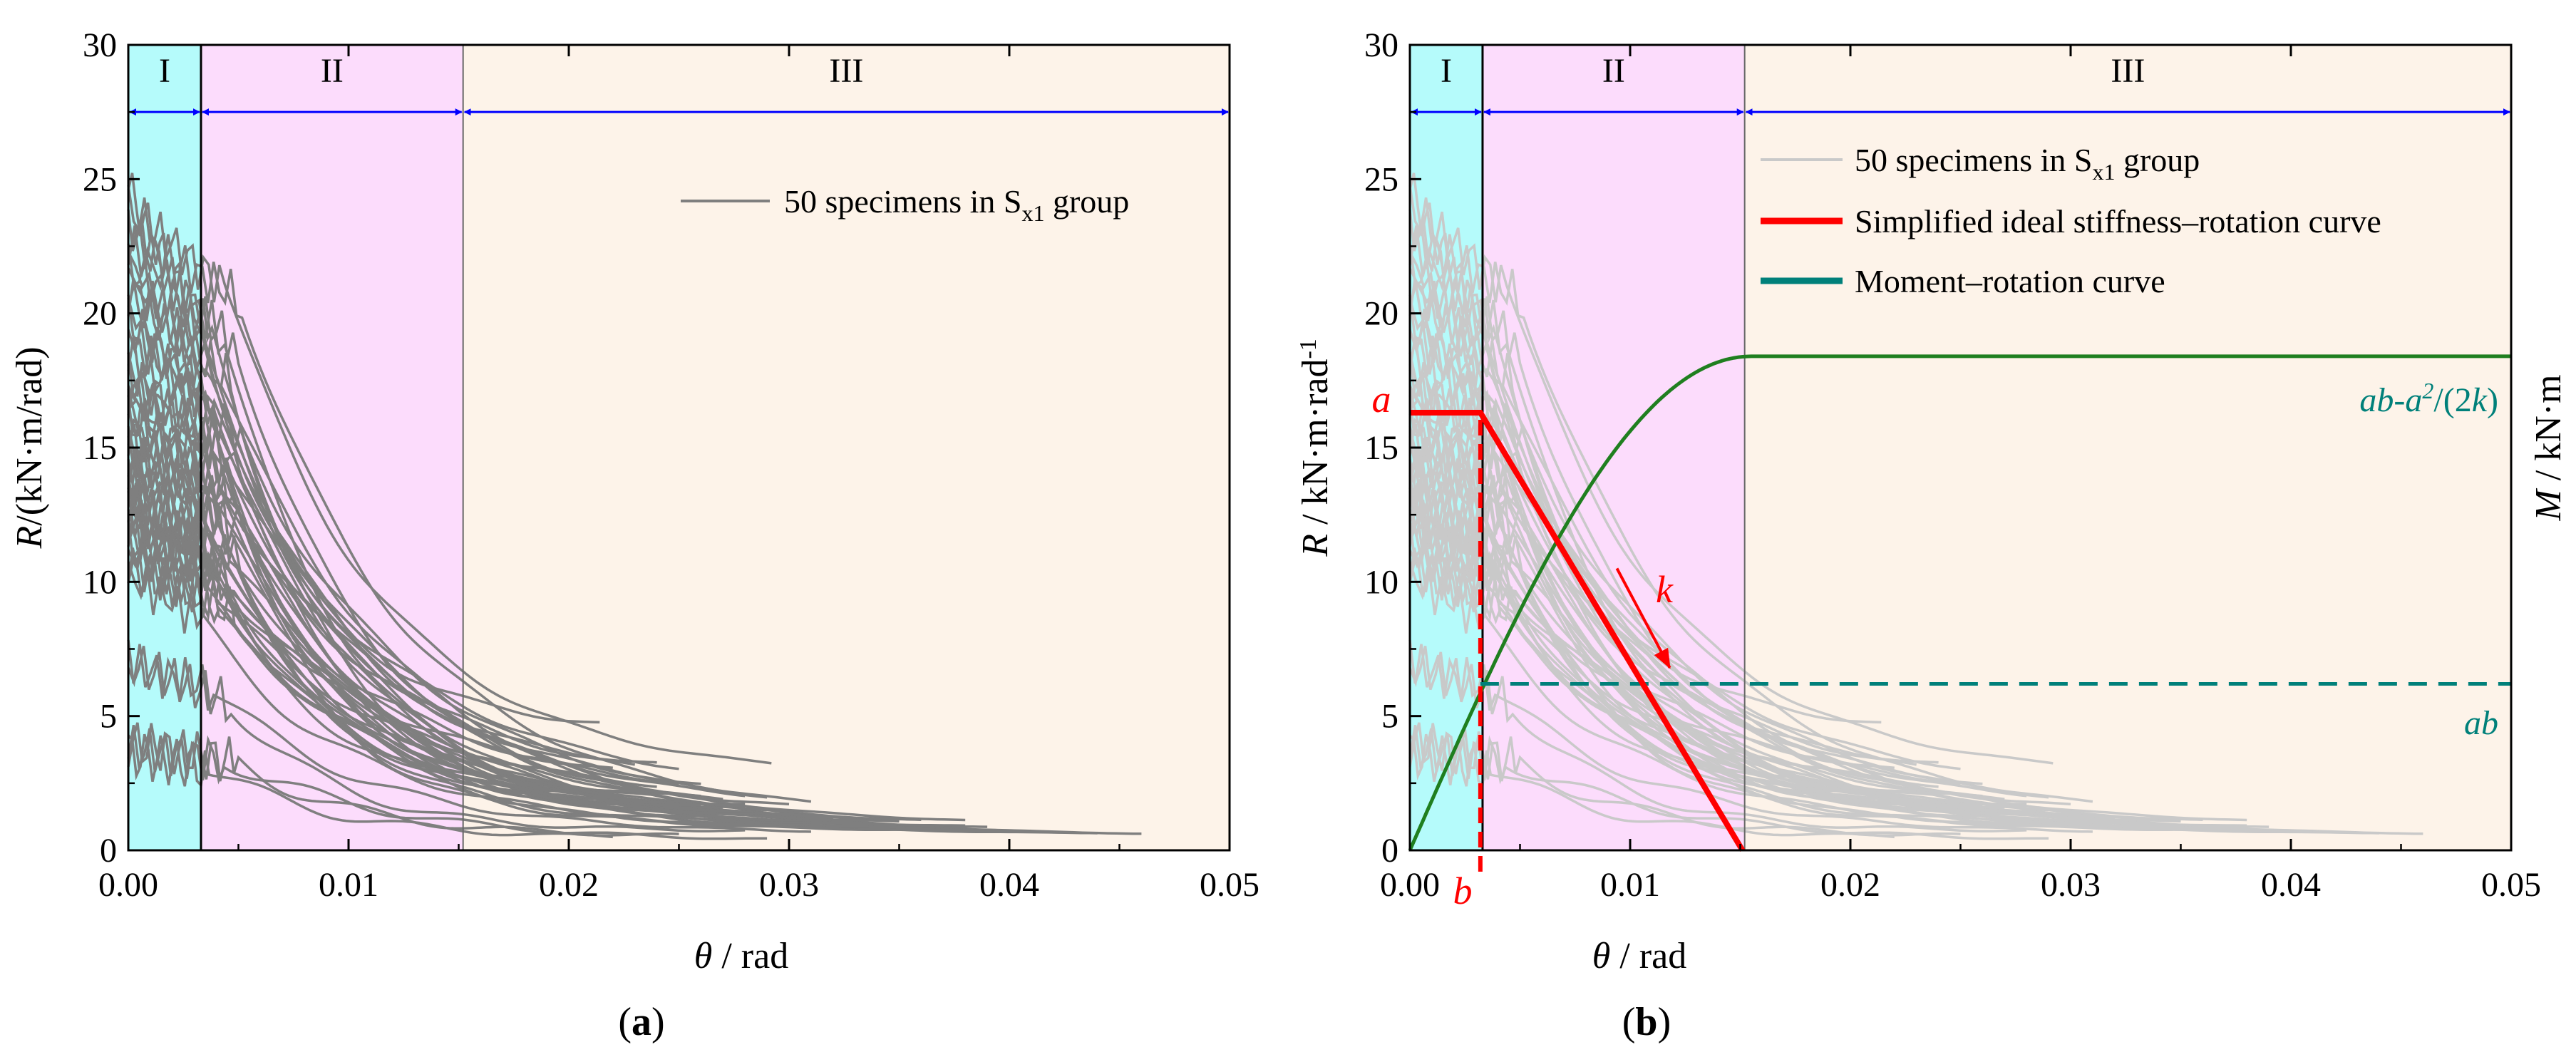  I want to click on slope-k-arrow, so click(1643, 618).